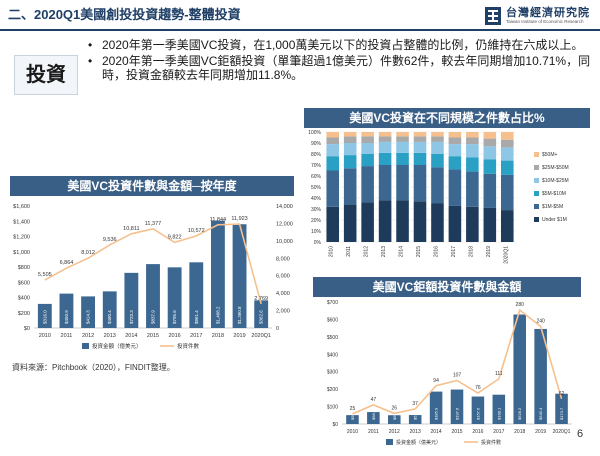 The image size is (600, 456). I want to click on annual-investment-chart-title: 美國VC投資件數與金額─按年度, so click(152, 186).